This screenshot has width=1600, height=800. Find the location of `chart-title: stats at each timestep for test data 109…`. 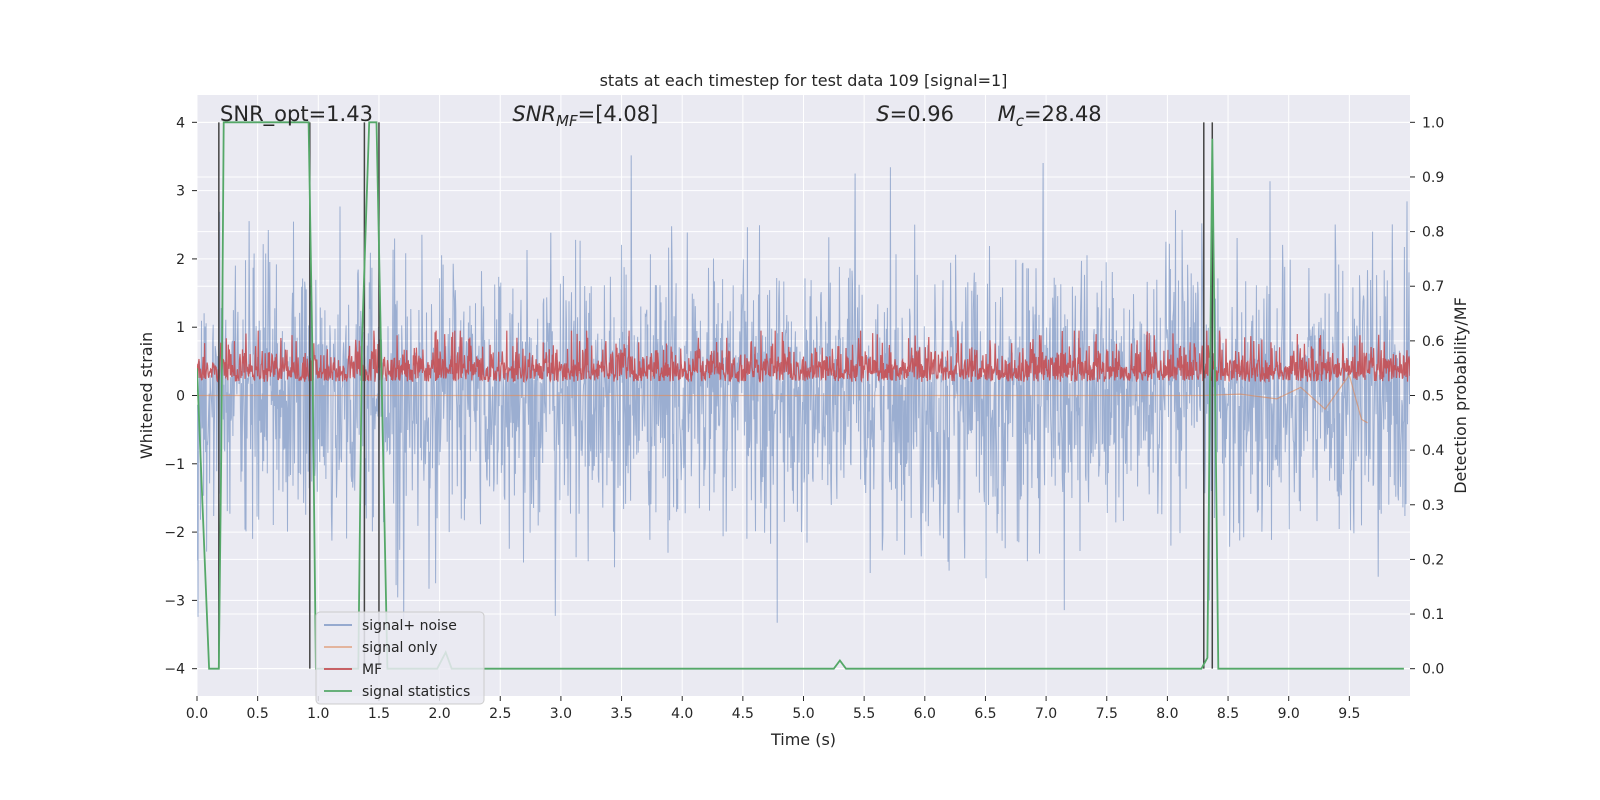

chart-title: stats at each timestep for test data 109… is located at coordinates (804, 80).